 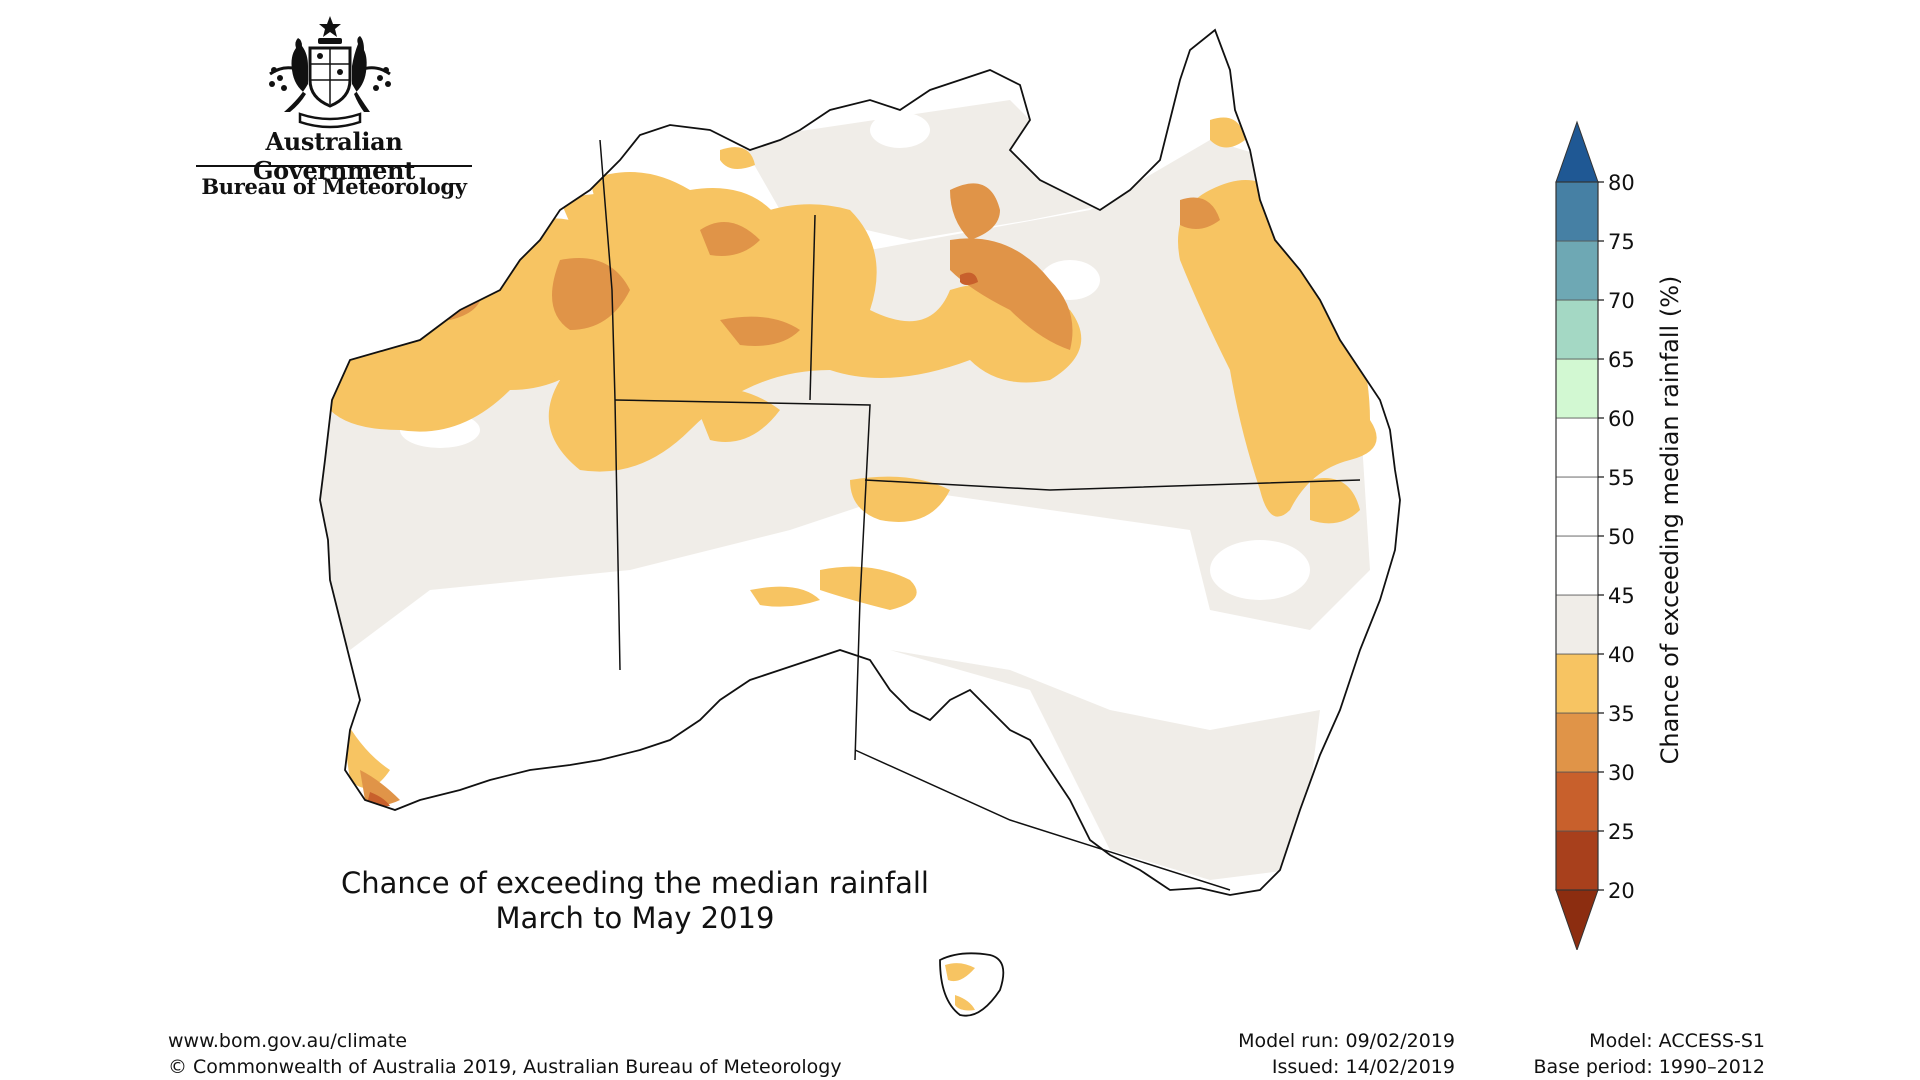 What do you see at coordinates (1621, 714) in the screenshot?
I see `colorbar-tick-label: 35` at bounding box center [1621, 714].